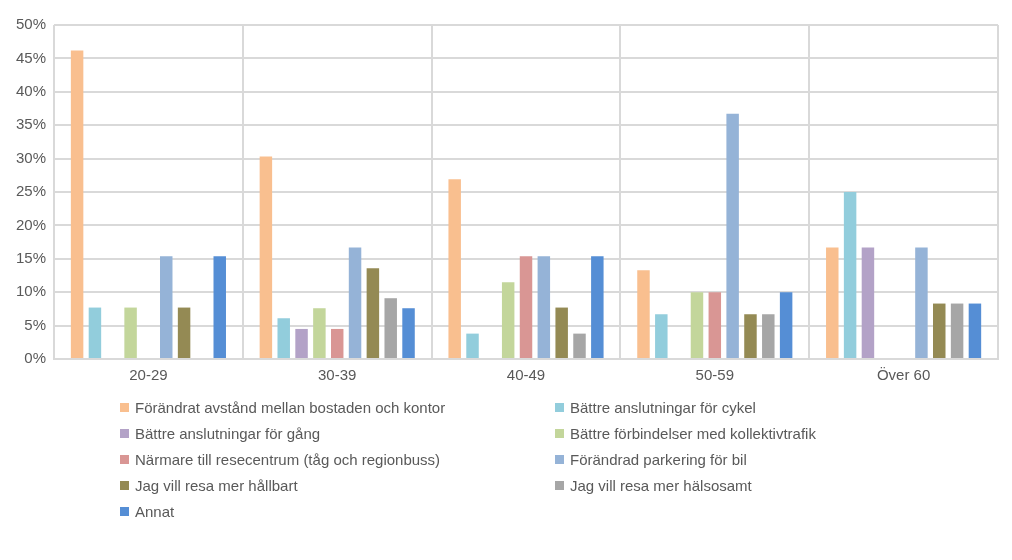 This screenshot has width=1012, height=560. What do you see at coordinates (693, 433) in the screenshot?
I see `legend-label: Bättre förbindelser med kollektivtrafik` at bounding box center [693, 433].